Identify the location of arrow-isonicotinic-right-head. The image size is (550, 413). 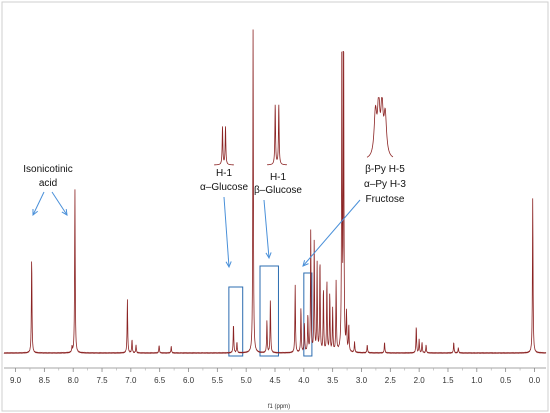
(64, 212).